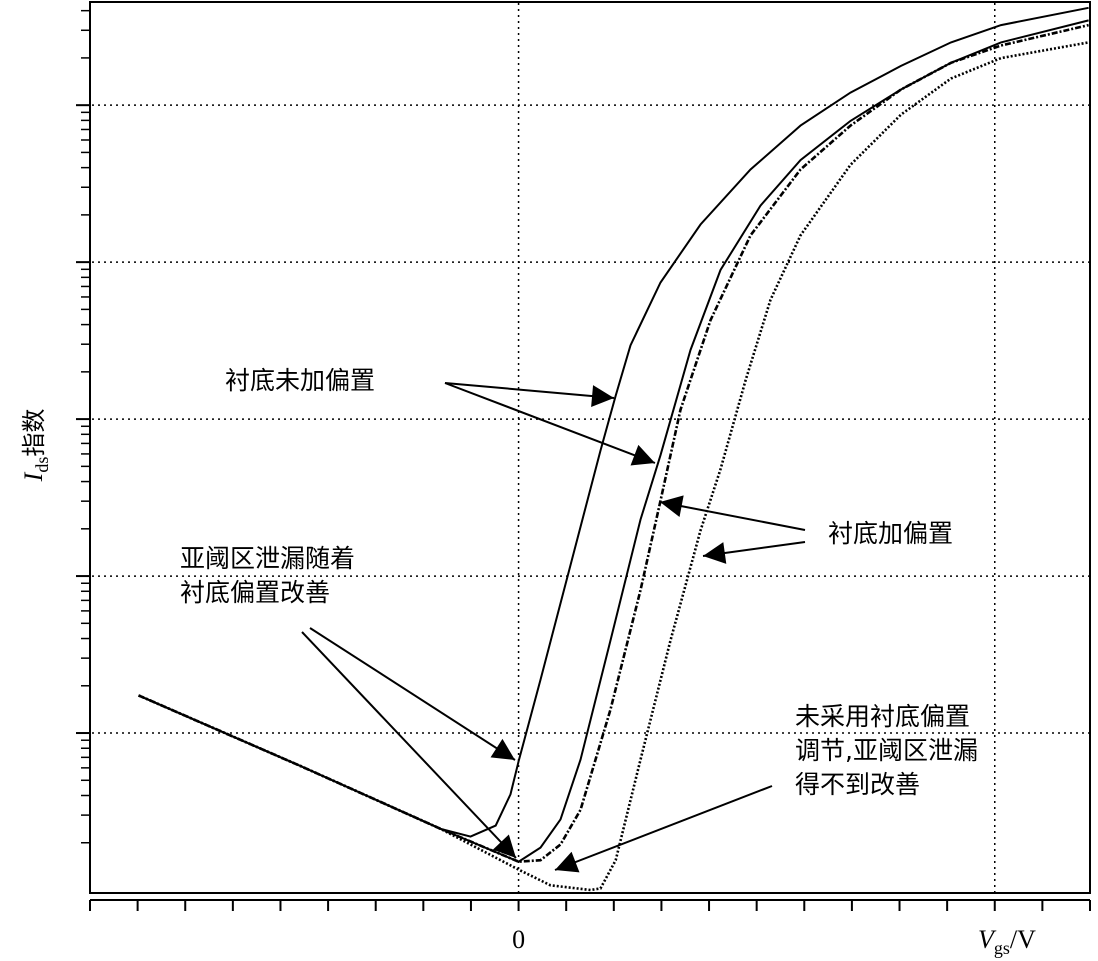 The height and width of the screenshot is (961, 1098). What do you see at coordinates (882, 716) in the screenshot?
I see `annotation: 未采用衬底偏置` at bounding box center [882, 716].